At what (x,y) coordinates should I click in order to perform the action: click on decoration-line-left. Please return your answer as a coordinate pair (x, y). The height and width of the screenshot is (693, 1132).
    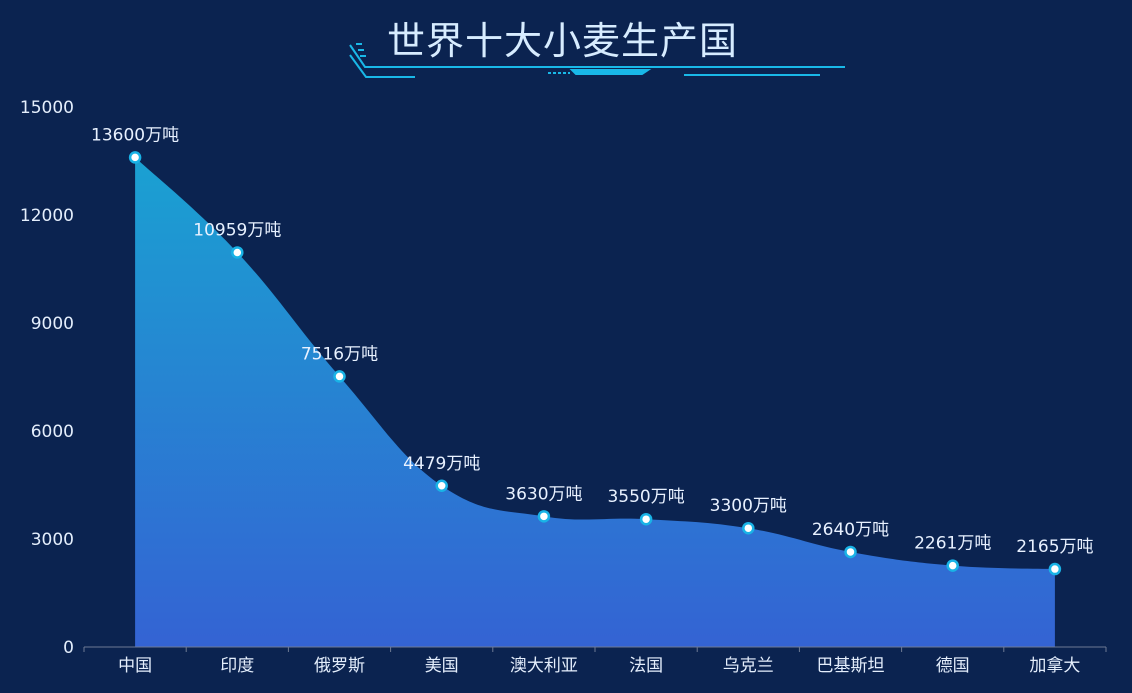
    Looking at the image, I should click on (382, 66).